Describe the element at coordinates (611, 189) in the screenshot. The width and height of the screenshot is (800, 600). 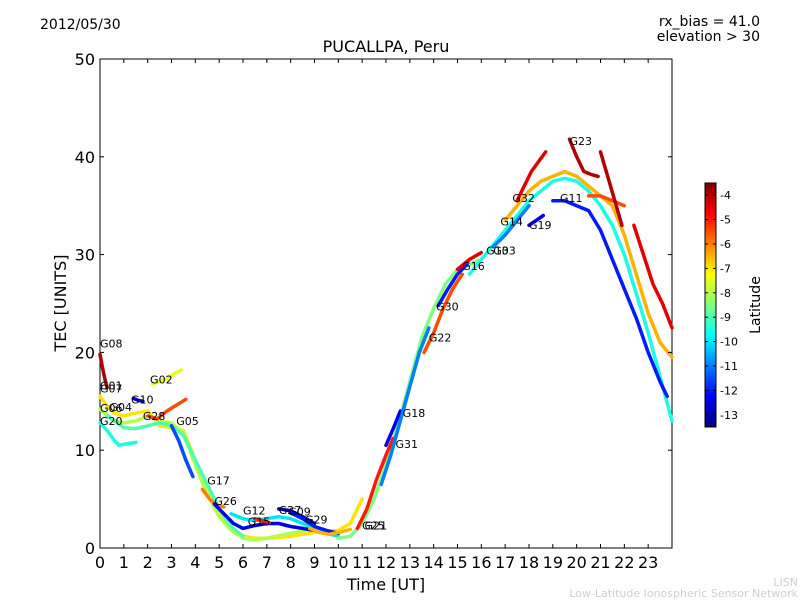
I see `series-line-G24` at that location.